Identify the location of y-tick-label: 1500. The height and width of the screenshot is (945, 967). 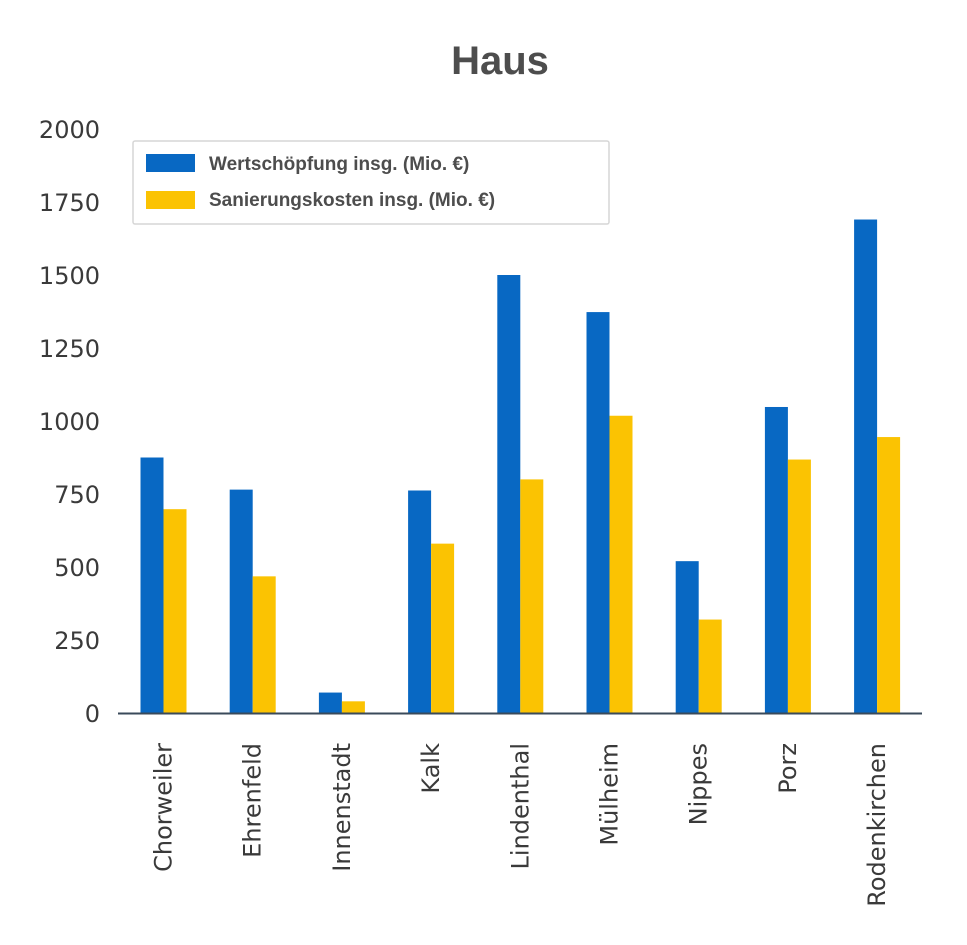
(69, 276).